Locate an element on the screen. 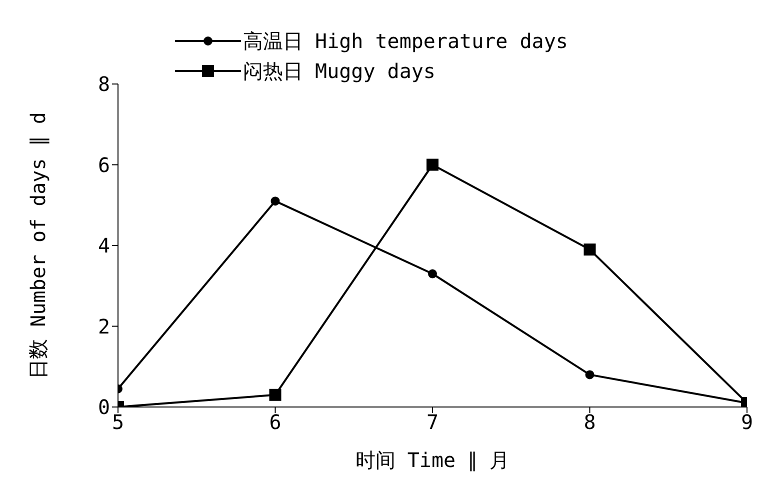 The image size is (767, 482). y-tick-label: 6 is located at coordinates (104, 164).